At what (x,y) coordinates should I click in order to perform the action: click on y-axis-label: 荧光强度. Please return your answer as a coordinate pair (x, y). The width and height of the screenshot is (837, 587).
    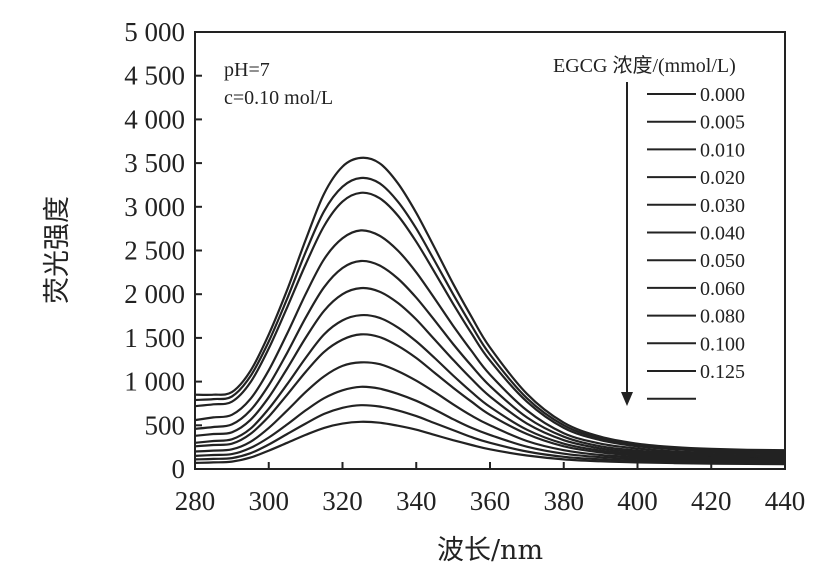
    Looking at the image, I should click on (57, 250).